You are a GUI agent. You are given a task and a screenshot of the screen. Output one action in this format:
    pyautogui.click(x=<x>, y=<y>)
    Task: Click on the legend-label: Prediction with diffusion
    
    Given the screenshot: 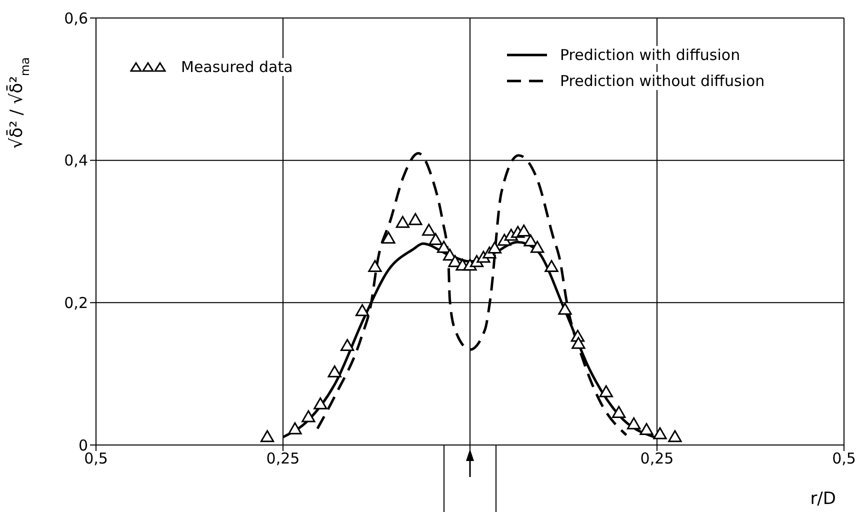 What is the action you would take?
    pyautogui.click(x=650, y=55)
    